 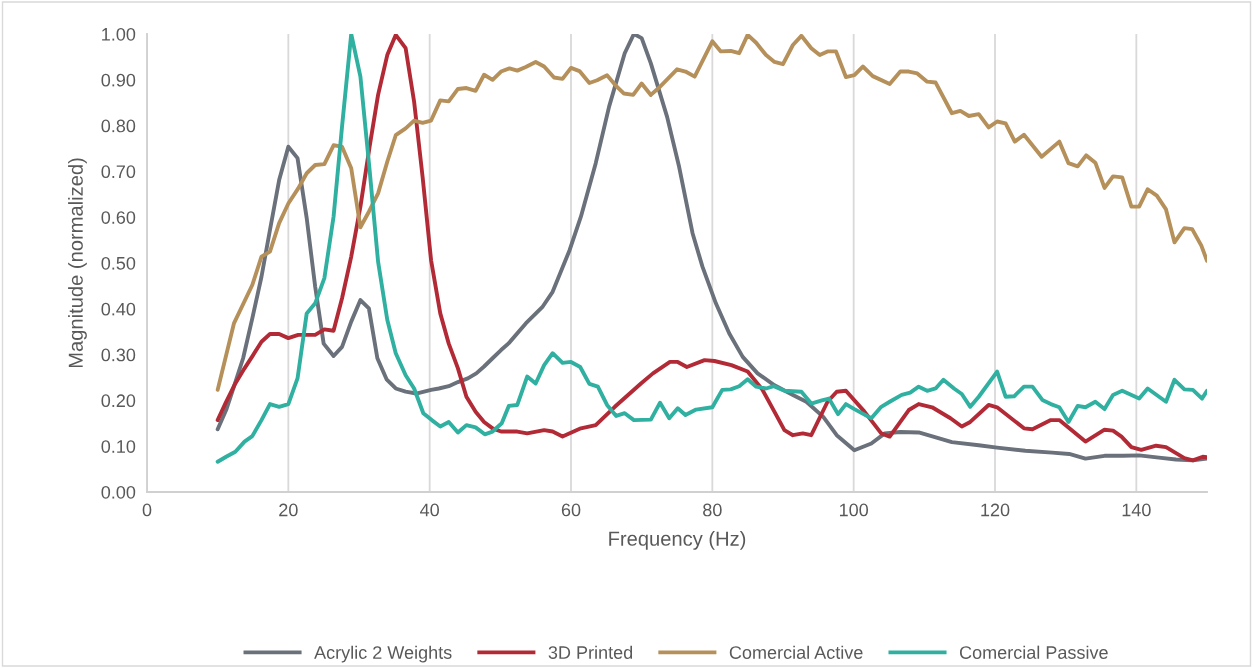 What do you see at coordinates (854, 510) in the screenshot?
I see `x-tick-label: 100` at bounding box center [854, 510].